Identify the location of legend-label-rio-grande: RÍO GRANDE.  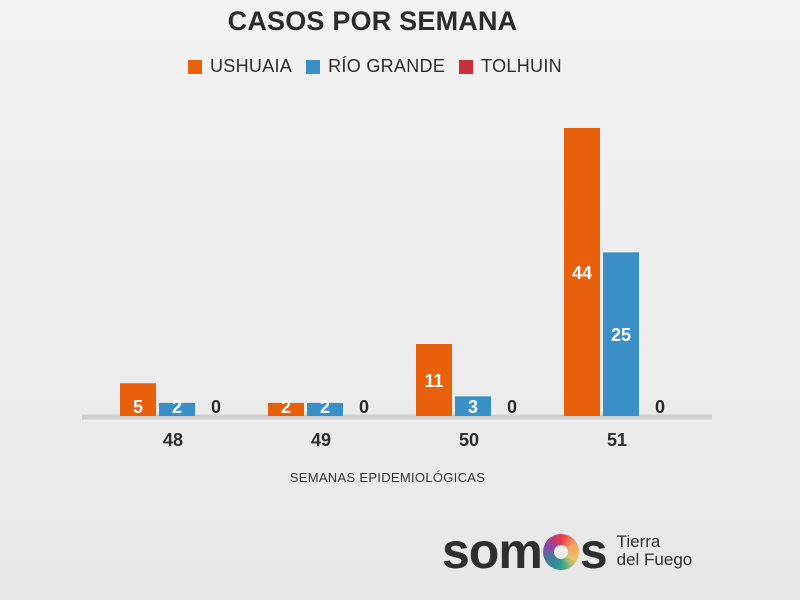
(387, 66).